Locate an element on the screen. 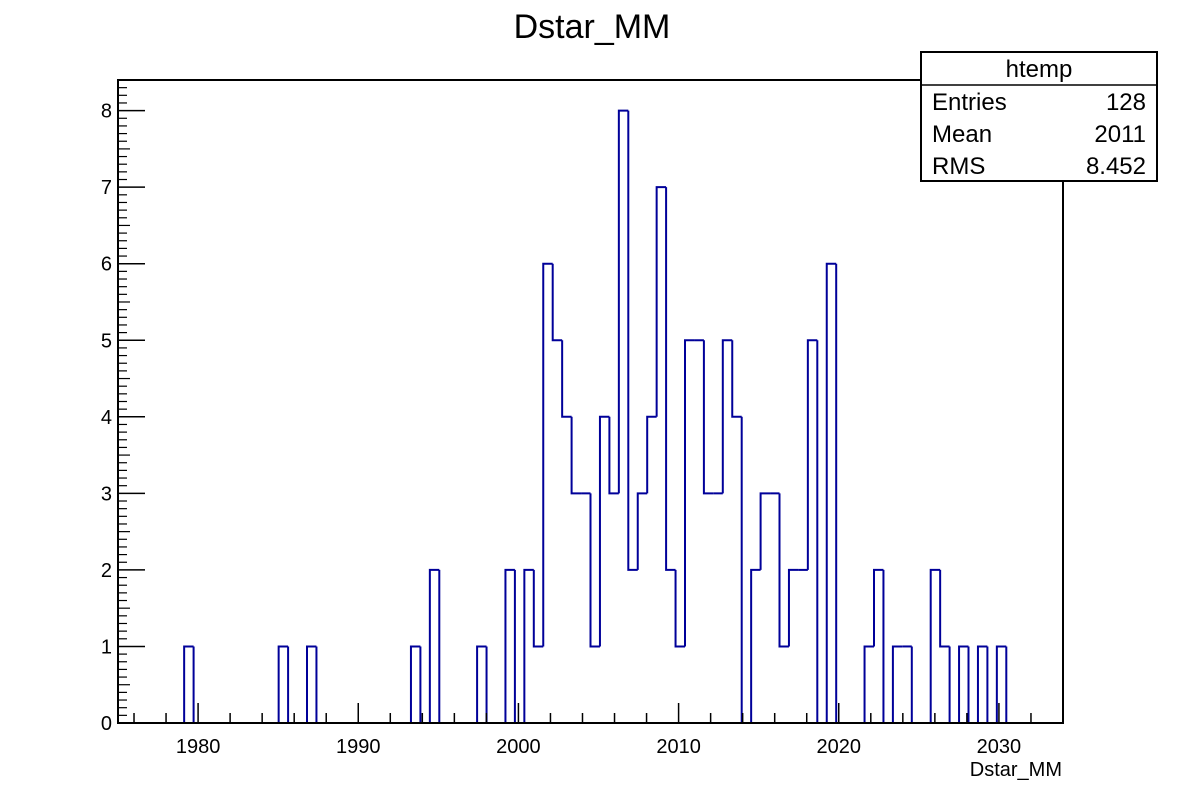 This screenshot has height=805, width=1182. stats-entries-label: Entries is located at coordinates (969, 102).